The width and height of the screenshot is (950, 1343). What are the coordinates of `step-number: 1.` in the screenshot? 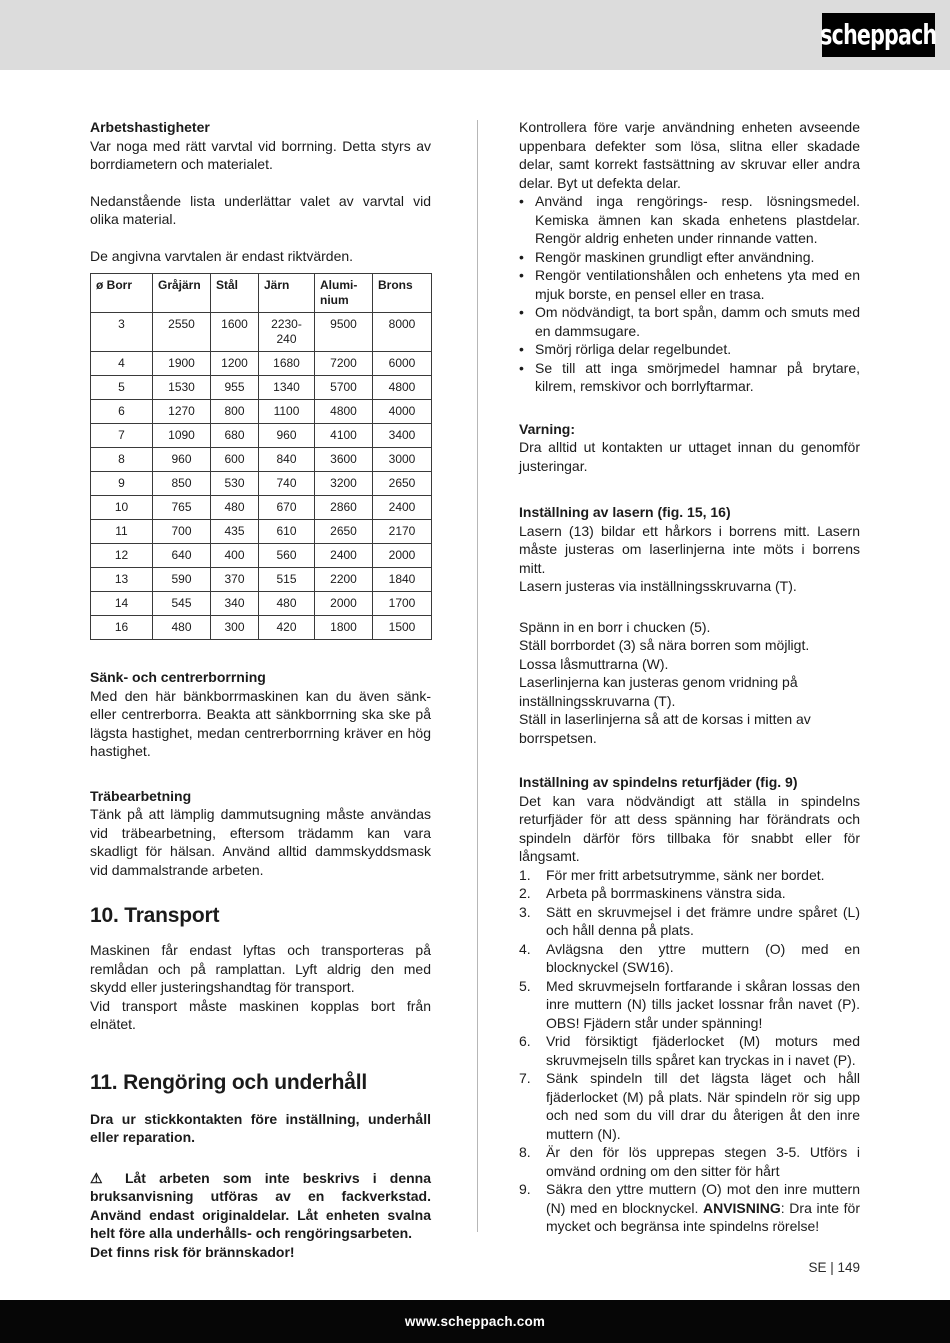 It's located at (525, 874).